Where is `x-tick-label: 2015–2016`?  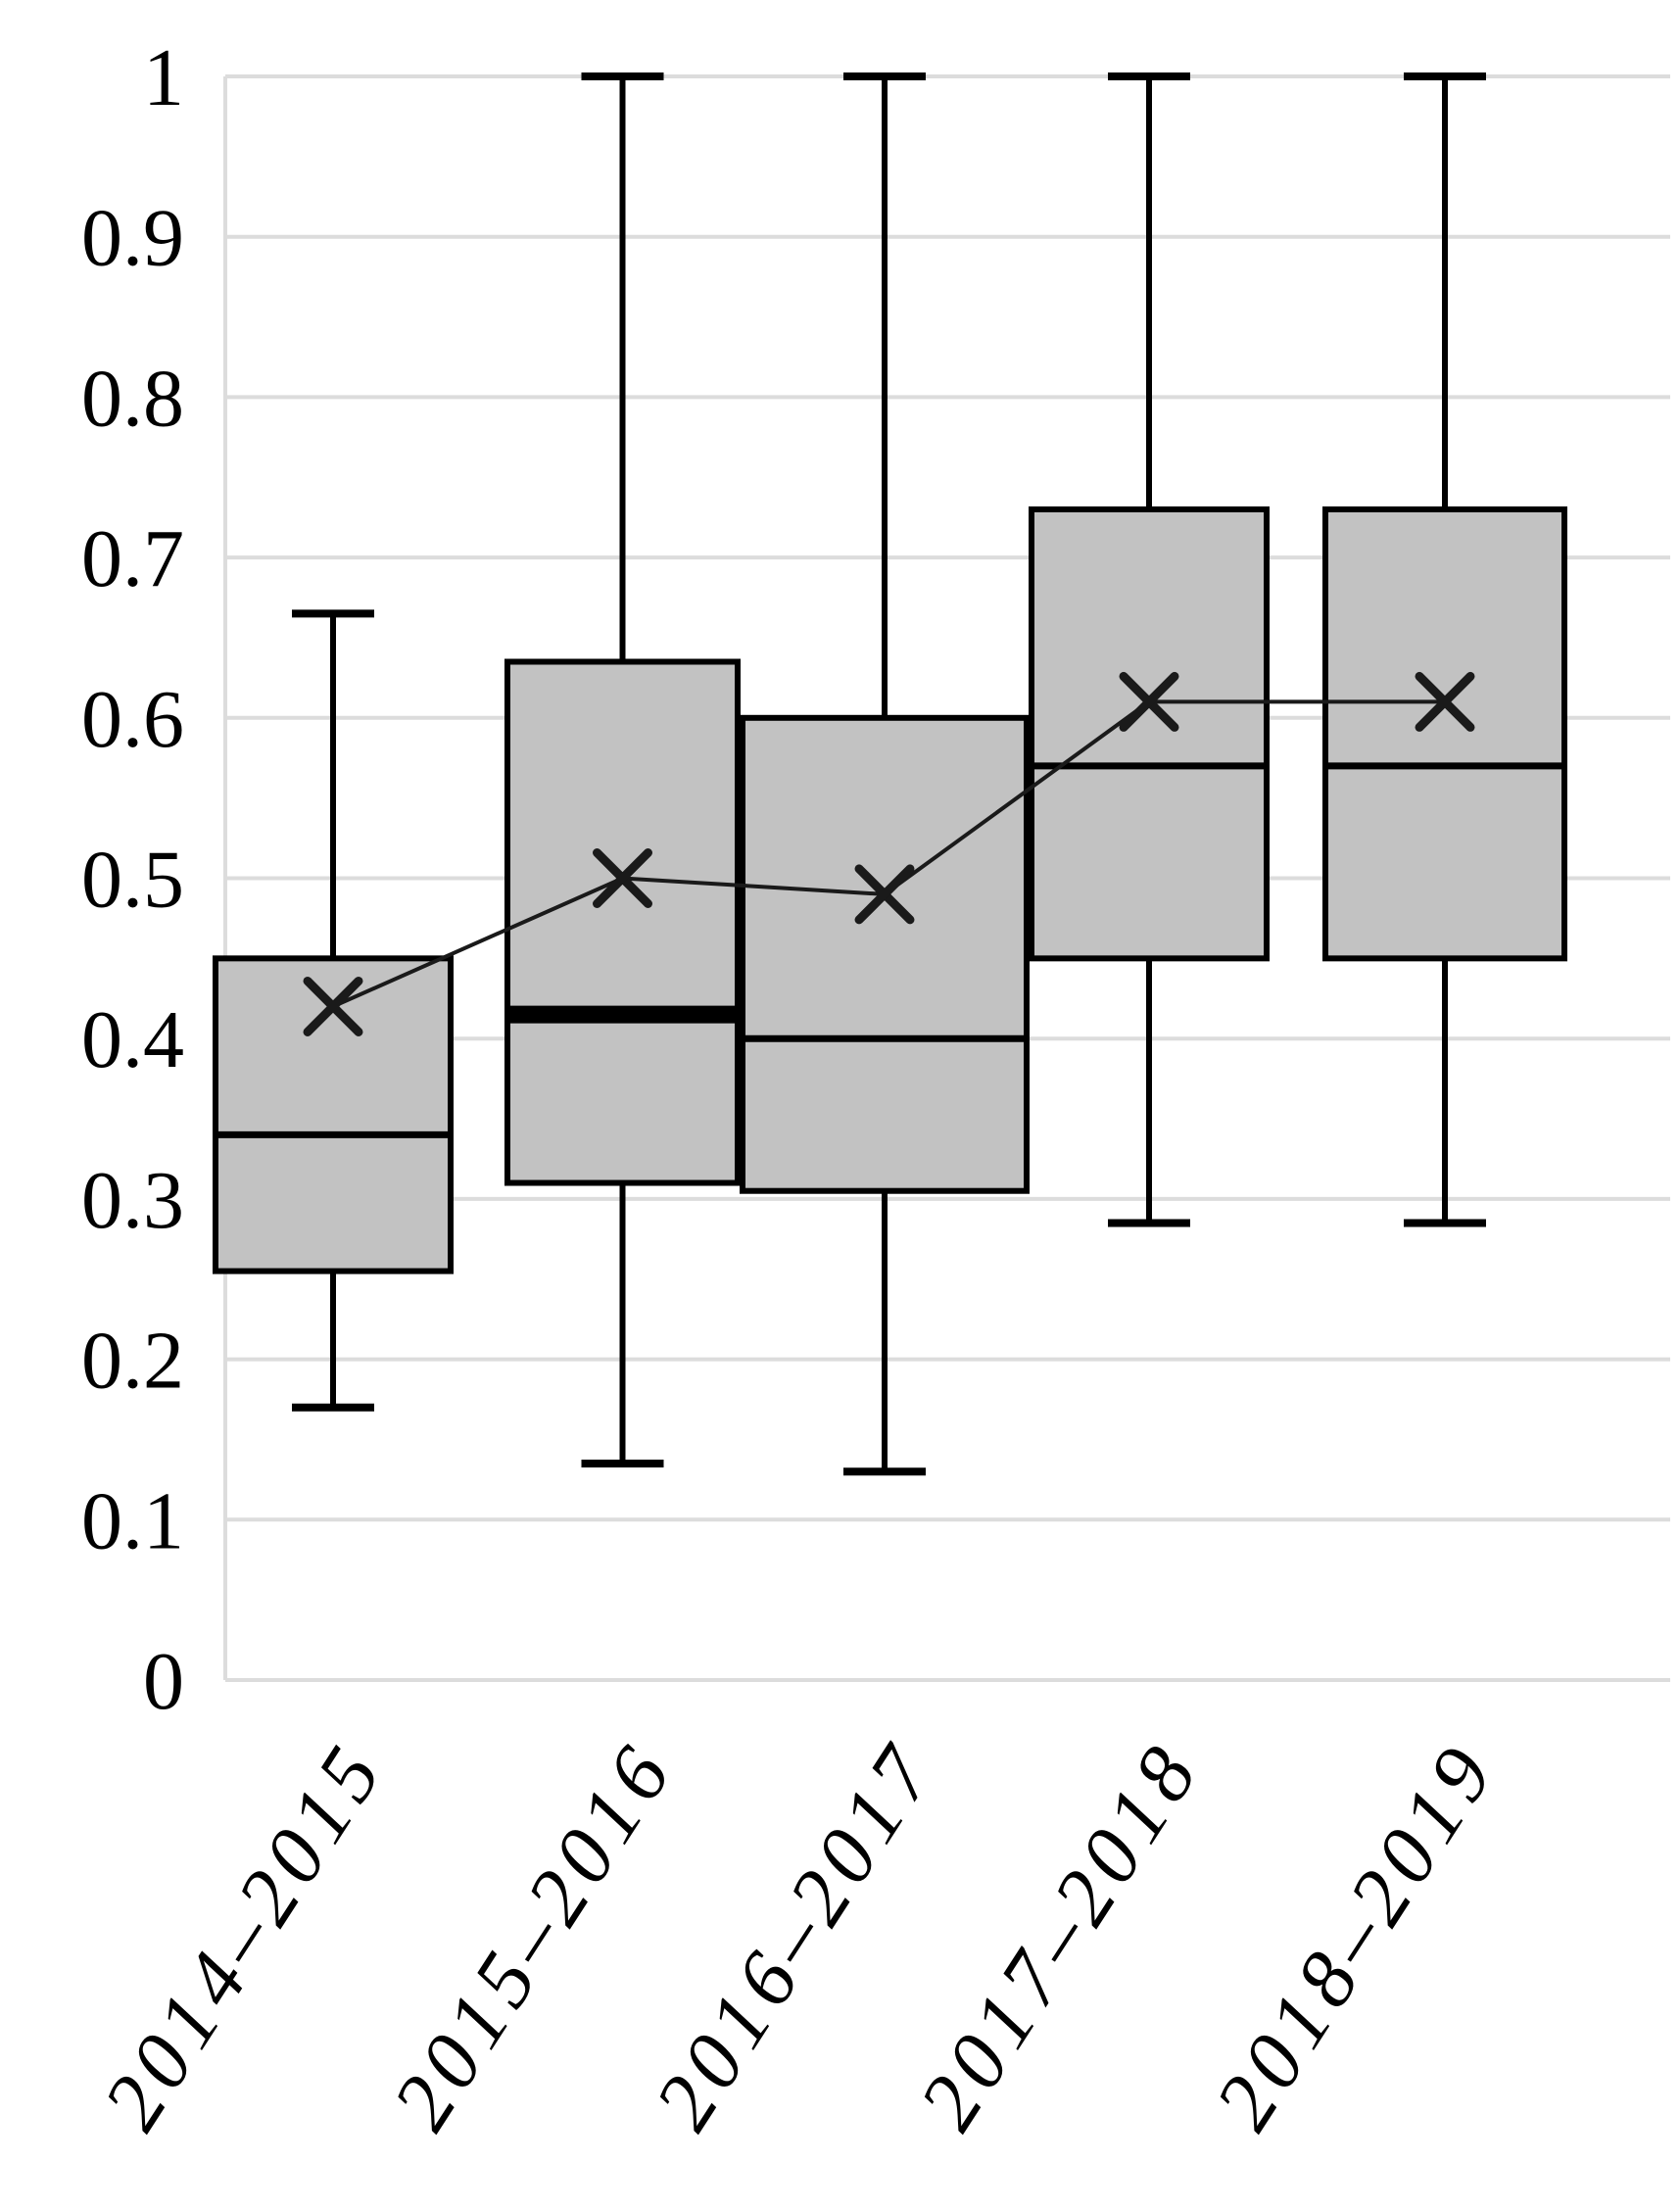 x-tick-label: 2015–2016 is located at coordinates (533, 1935).